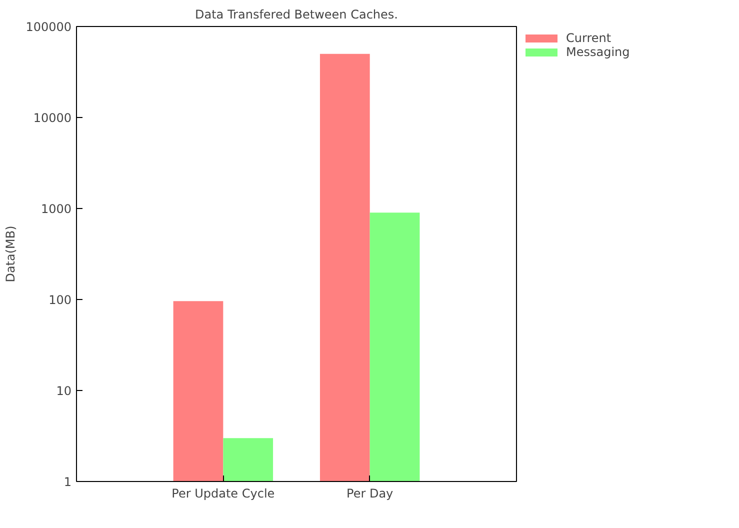 This screenshot has height=528, width=739. What do you see at coordinates (11, 254) in the screenshot?
I see `y-axis-title: Data(MB)` at bounding box center [11, 254].